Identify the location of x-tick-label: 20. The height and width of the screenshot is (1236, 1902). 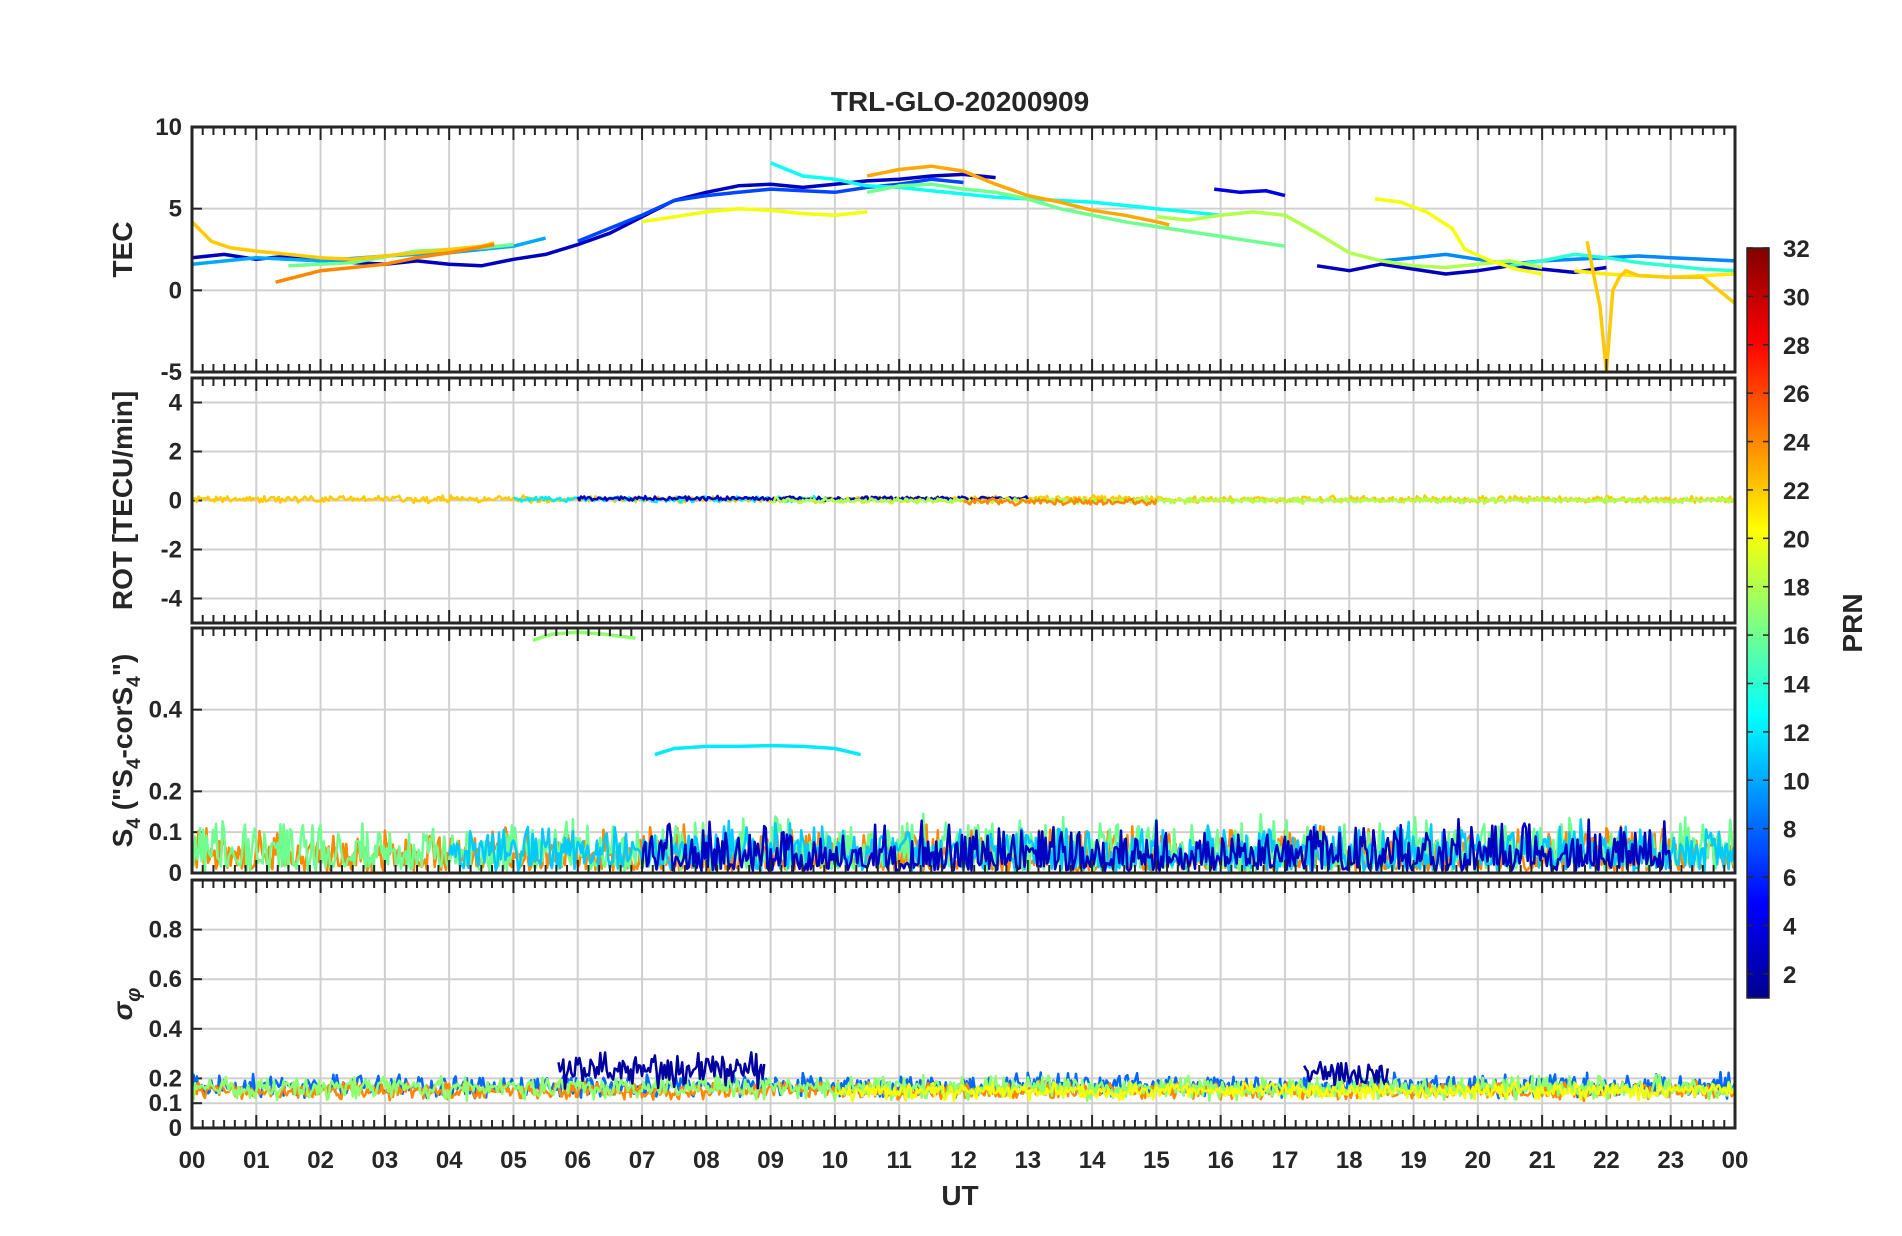
(1477, 1160).